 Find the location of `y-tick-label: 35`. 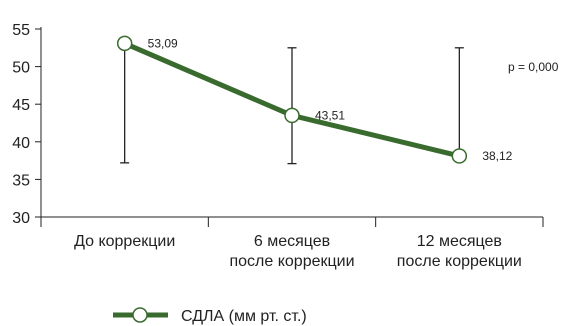

y-tick-label: 35 is located at coordinates (21, 180).